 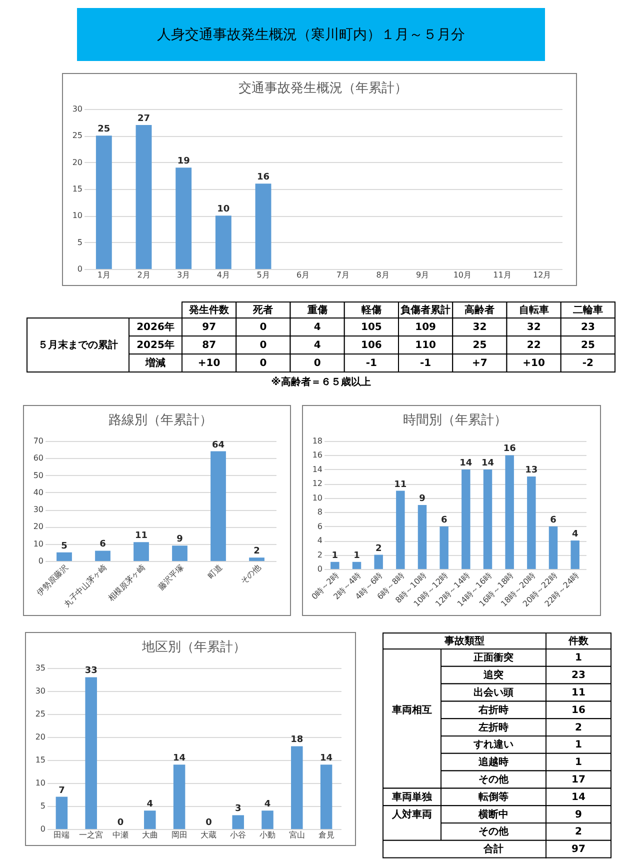 I want to click on x-tick-label: 11月, so click(x=502, y=275).